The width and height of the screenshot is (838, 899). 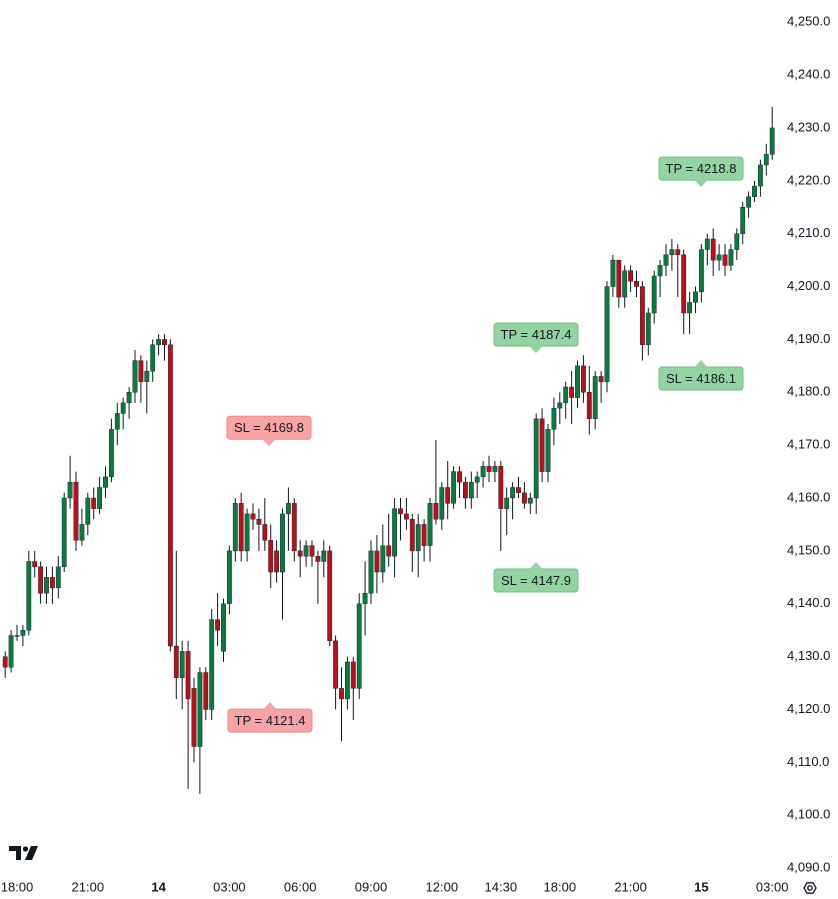 What do you see at coordinates (701, 168) in the screenshot?
I see `annotation-label: TP = 4218.8` at bounding box center [701, 168].